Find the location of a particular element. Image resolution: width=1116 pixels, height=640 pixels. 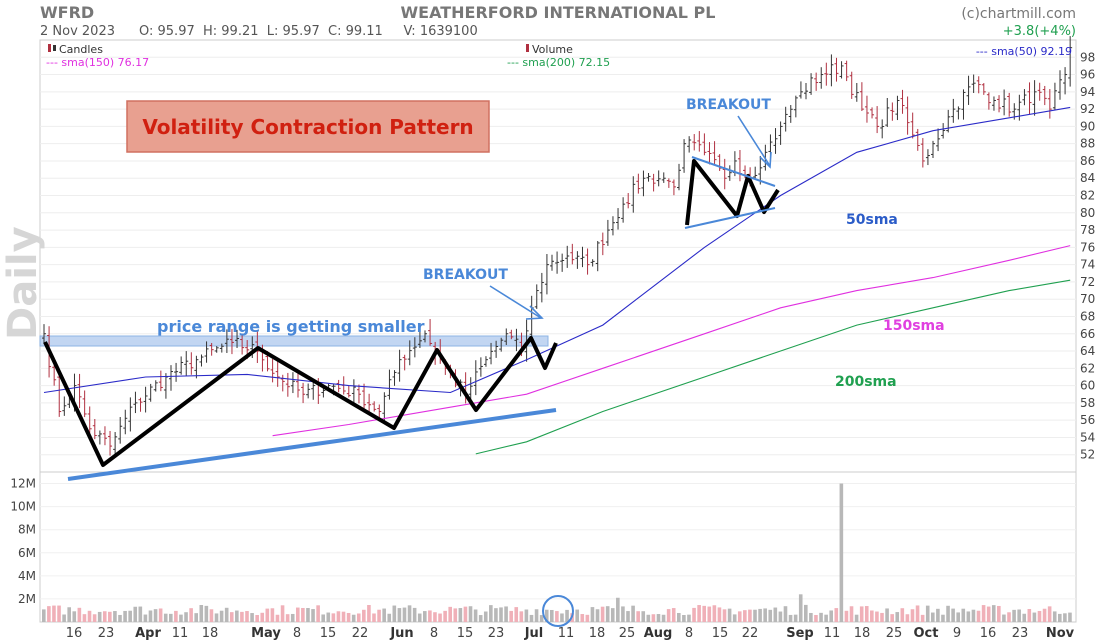

price-tick-label: 52 is located at coordinates (1087, 455).